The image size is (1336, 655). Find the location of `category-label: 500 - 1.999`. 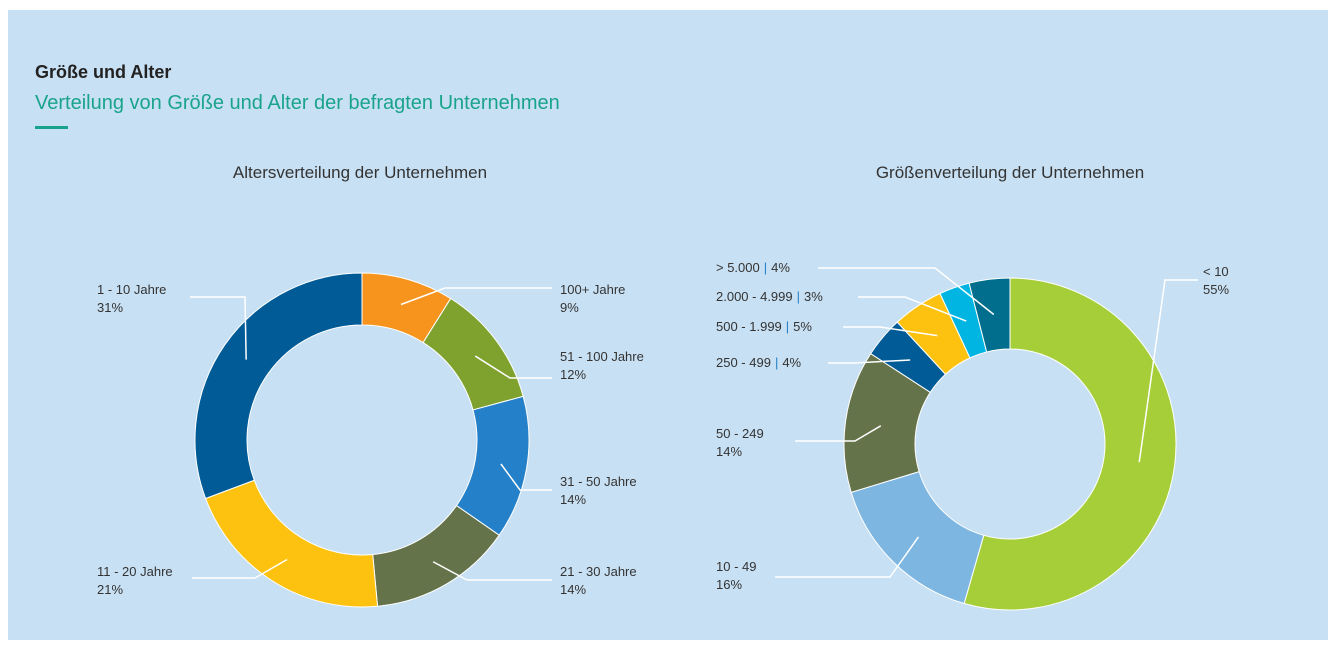

category-label: 500 - 1.999 is located at coordinates (749, 326).